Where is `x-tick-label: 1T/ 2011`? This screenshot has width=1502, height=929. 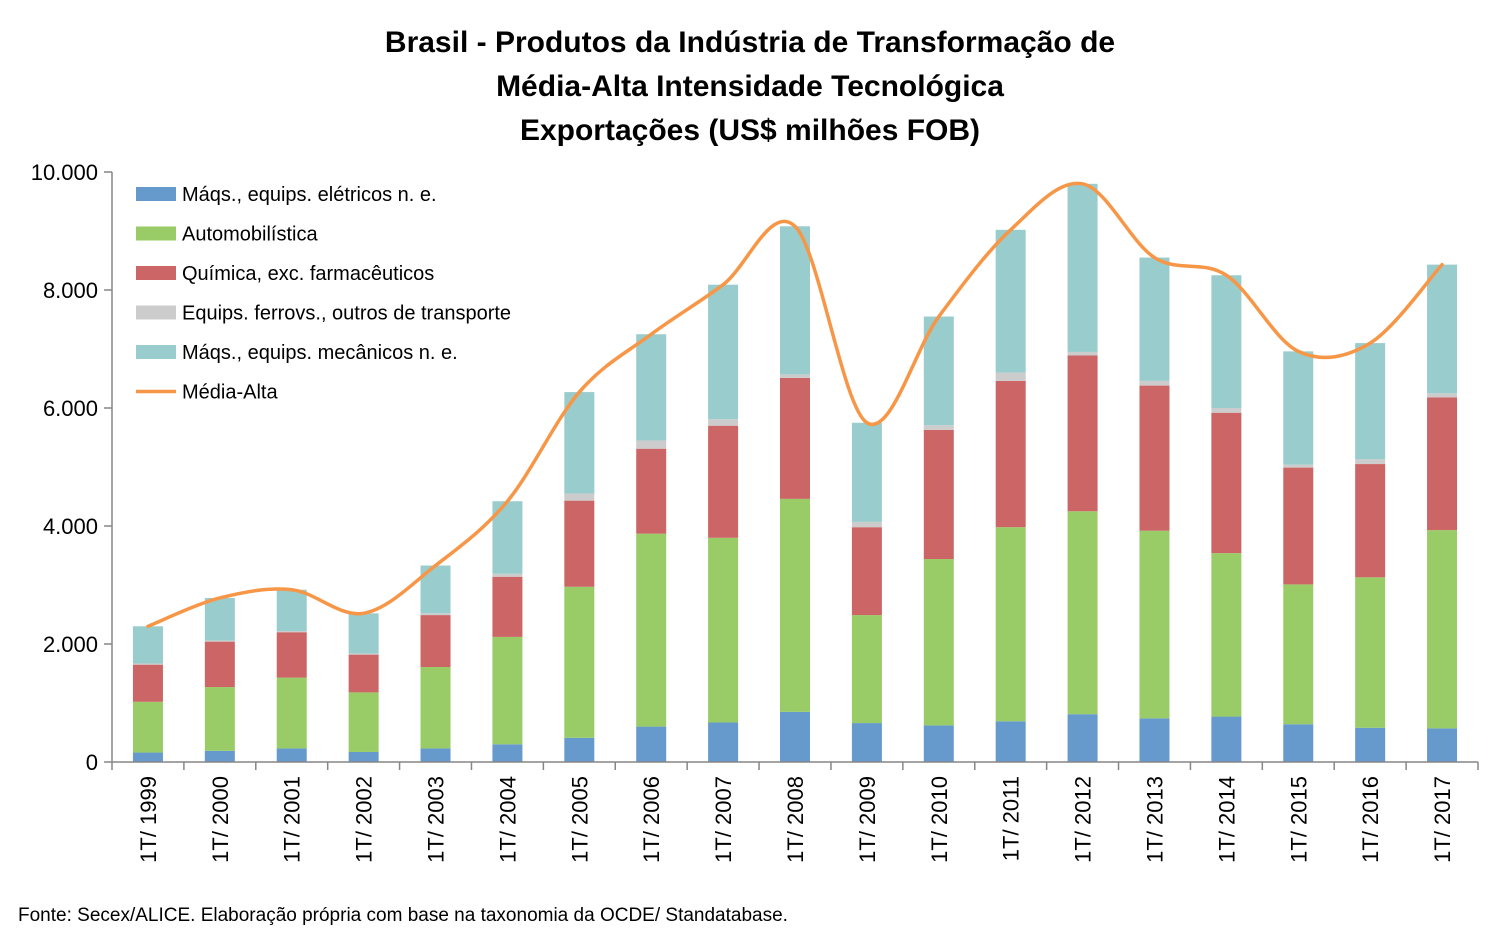
x-tick-label: 1T/ 2011 is located at coordinates (1011, 818).